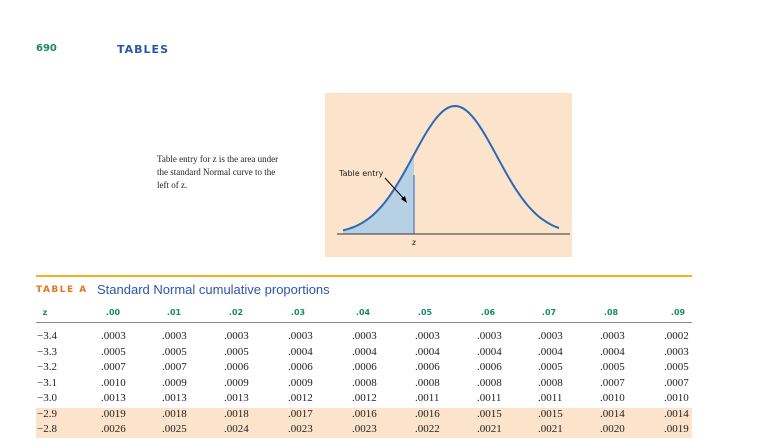 This screenshot has height=441, width=784. What do you see at coordinates (174, 312) in the screenshot?
I see `column-header: .01` at bounding box center [174, 312].